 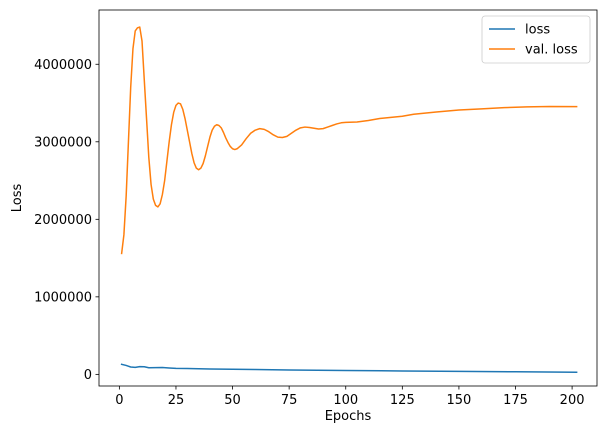 I want to click on y-tick-label: 1000000, so click(x=63, y=297).